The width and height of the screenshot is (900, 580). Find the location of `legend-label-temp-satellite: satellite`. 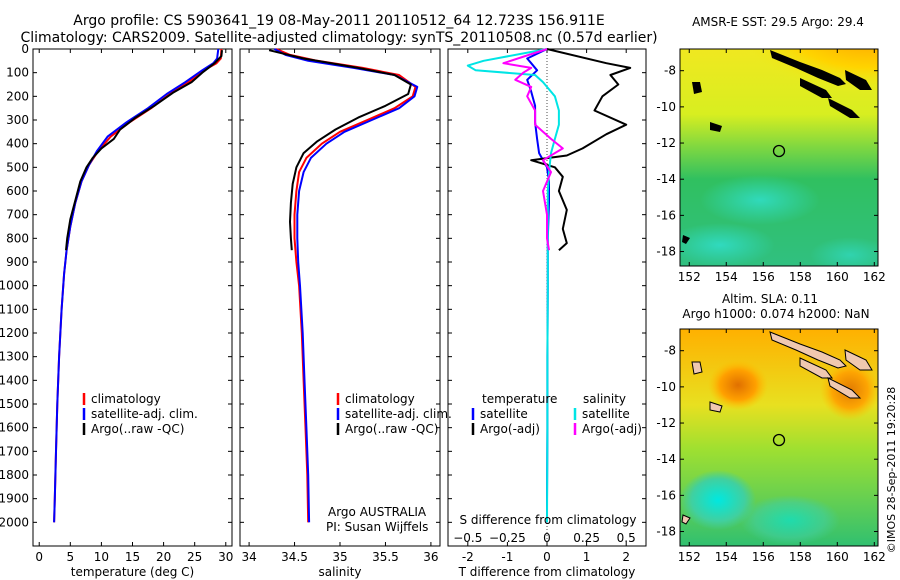

legend-label-temp-satellite: satellite is located at coordinates (504, 414).